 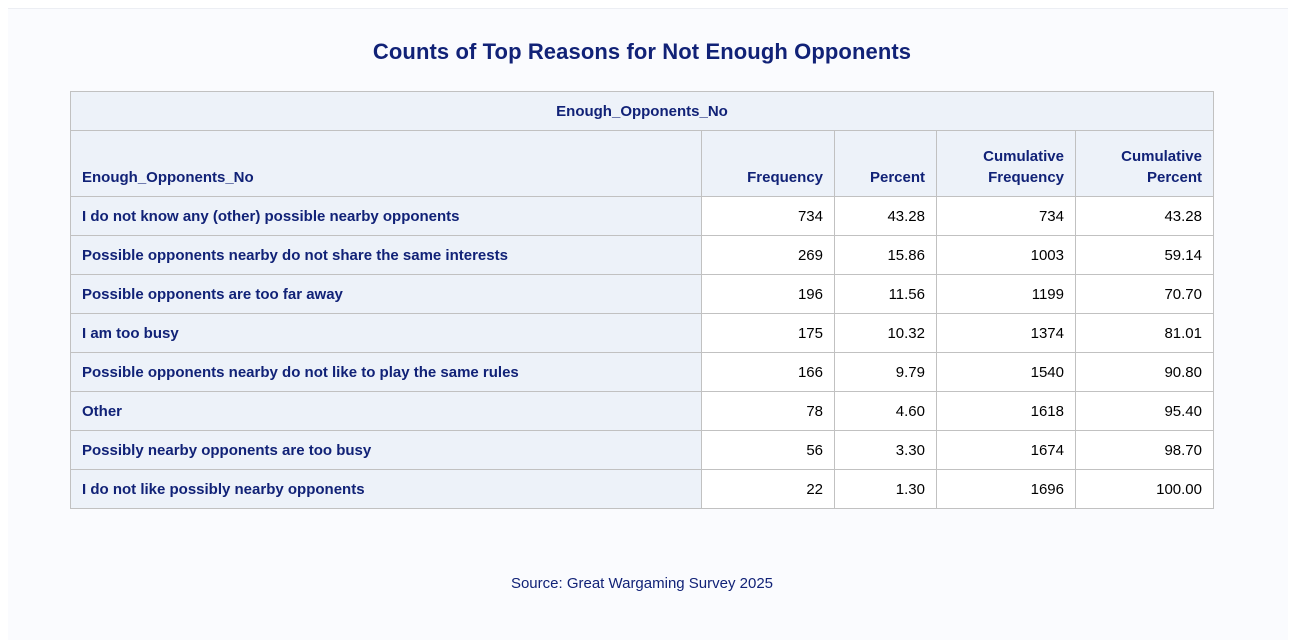 I want to click on frequency-cell: 56, so click(x=768, y=450).